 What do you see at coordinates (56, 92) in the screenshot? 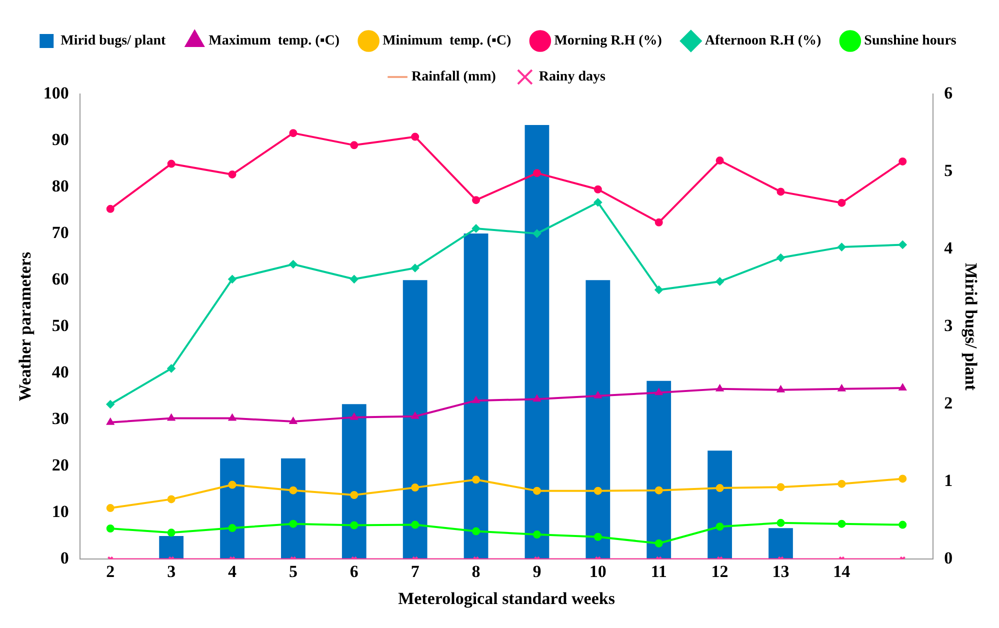
I see `y-tick-label: 100` at bounding box center [56, 92].